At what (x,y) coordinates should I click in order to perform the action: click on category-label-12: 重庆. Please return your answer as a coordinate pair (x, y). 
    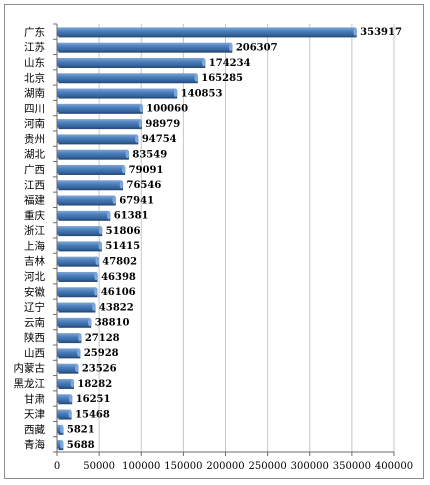
    Looking at the image, I should click on (34, 215).